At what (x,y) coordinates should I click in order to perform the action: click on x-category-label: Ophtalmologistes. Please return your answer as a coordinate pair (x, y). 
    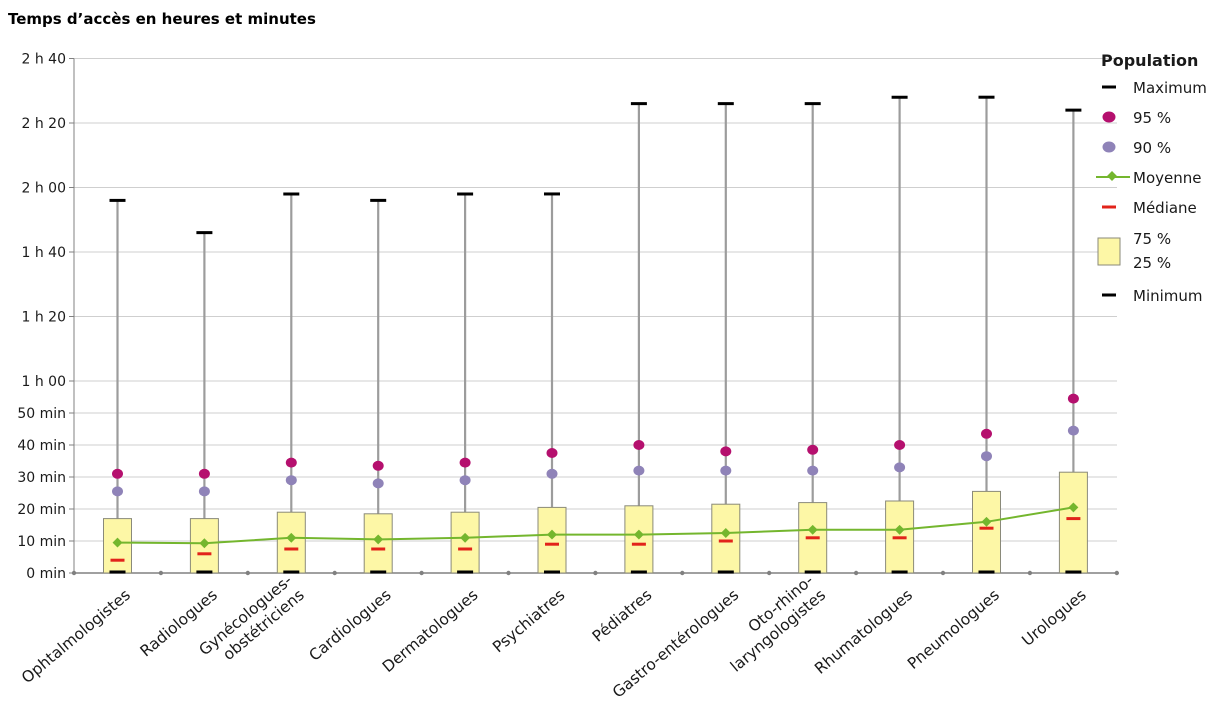
    Looking at the image, I should click on (76, 636).